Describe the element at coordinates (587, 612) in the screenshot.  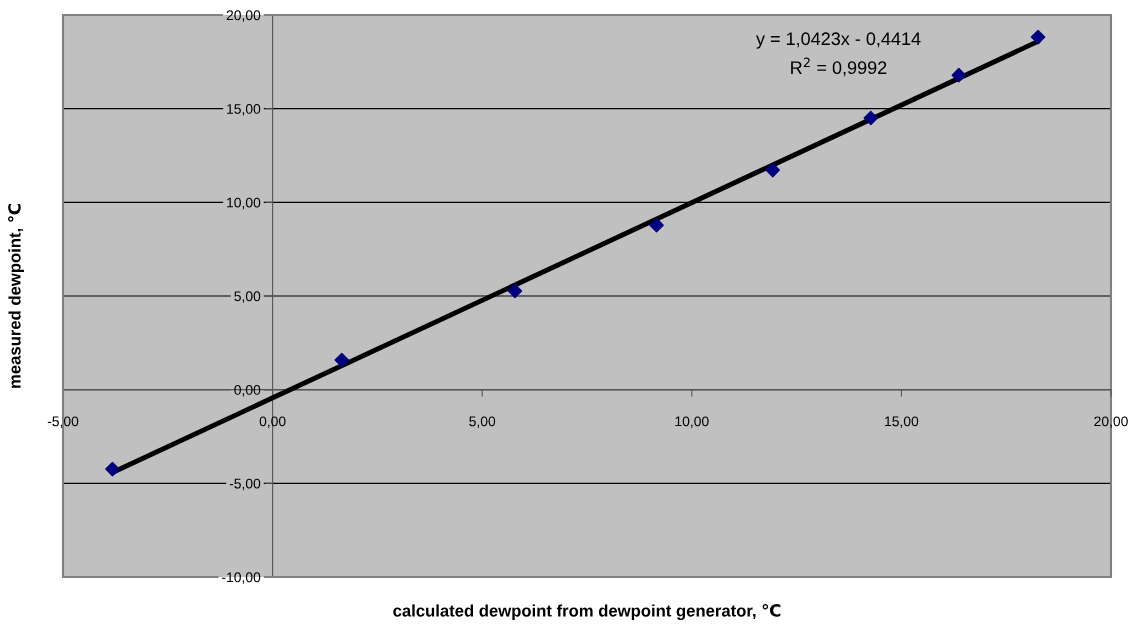
I see `x-axis-title: calculated dewpoint from dewpoint generator, ℃` at that location.